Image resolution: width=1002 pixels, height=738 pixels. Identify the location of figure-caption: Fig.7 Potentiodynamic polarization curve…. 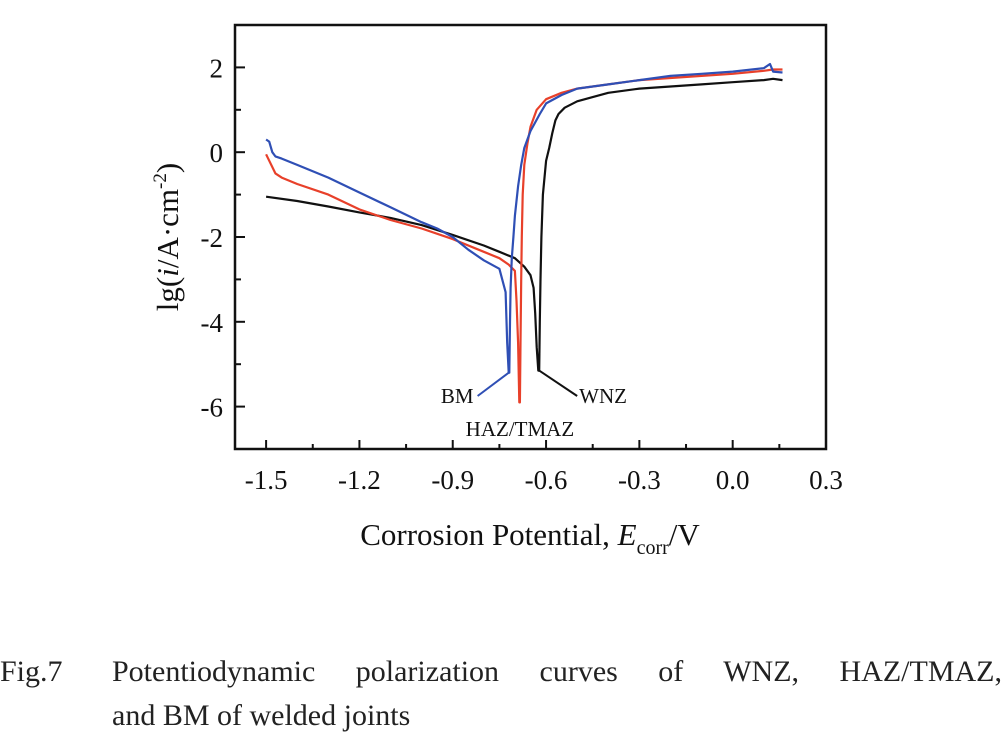
(501, 694).